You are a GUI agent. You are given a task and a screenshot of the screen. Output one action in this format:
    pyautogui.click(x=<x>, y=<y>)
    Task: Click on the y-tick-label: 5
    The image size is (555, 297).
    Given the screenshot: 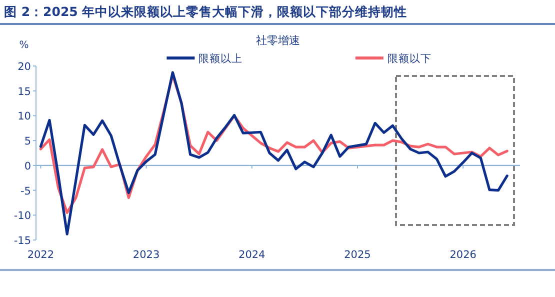 What is the action you would take?
    pyautogui.click(x=27, y=142)
    